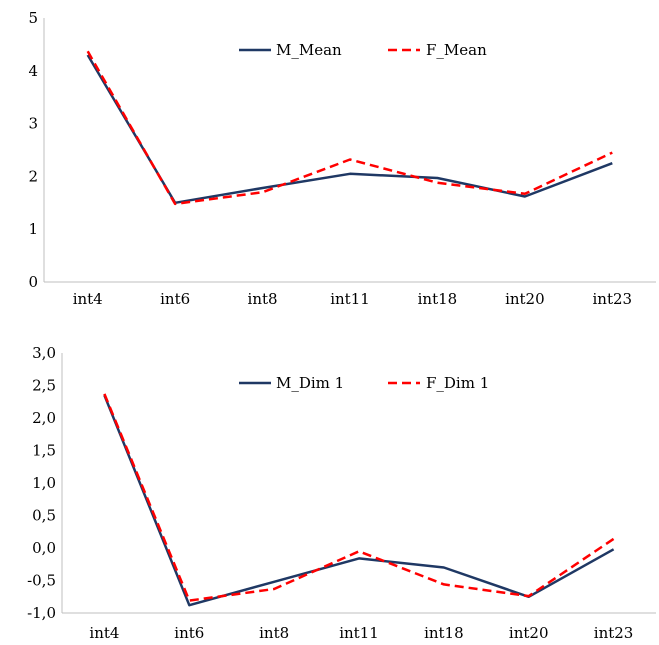 The image size is (659, 645). I want to click on legend-label: M_Dim 1, so click(310, 383).